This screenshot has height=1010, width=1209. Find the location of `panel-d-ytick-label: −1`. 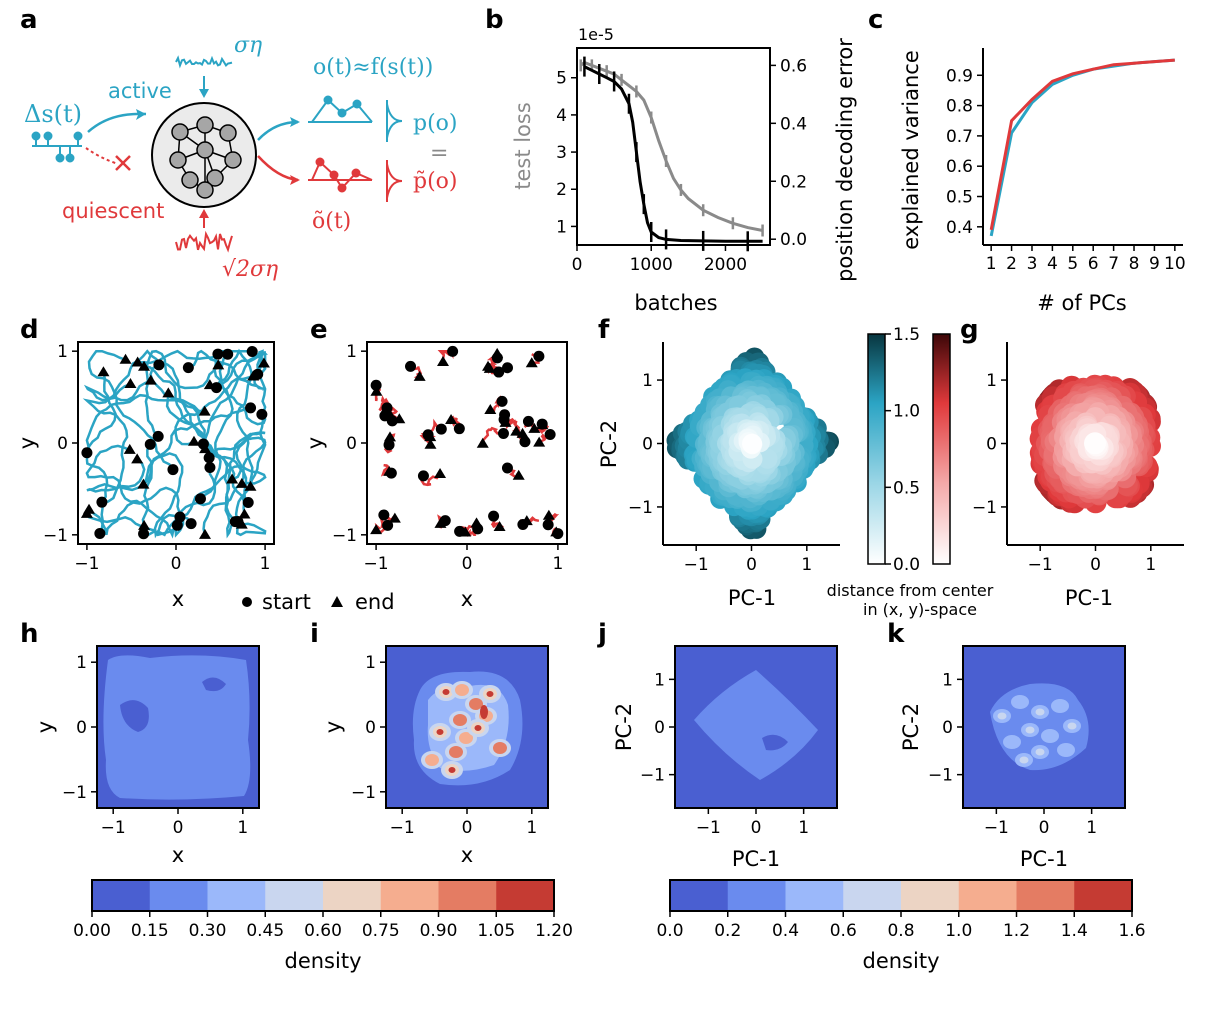

panel-d-ytick-label: −1 is located at coordinates (55, 536).